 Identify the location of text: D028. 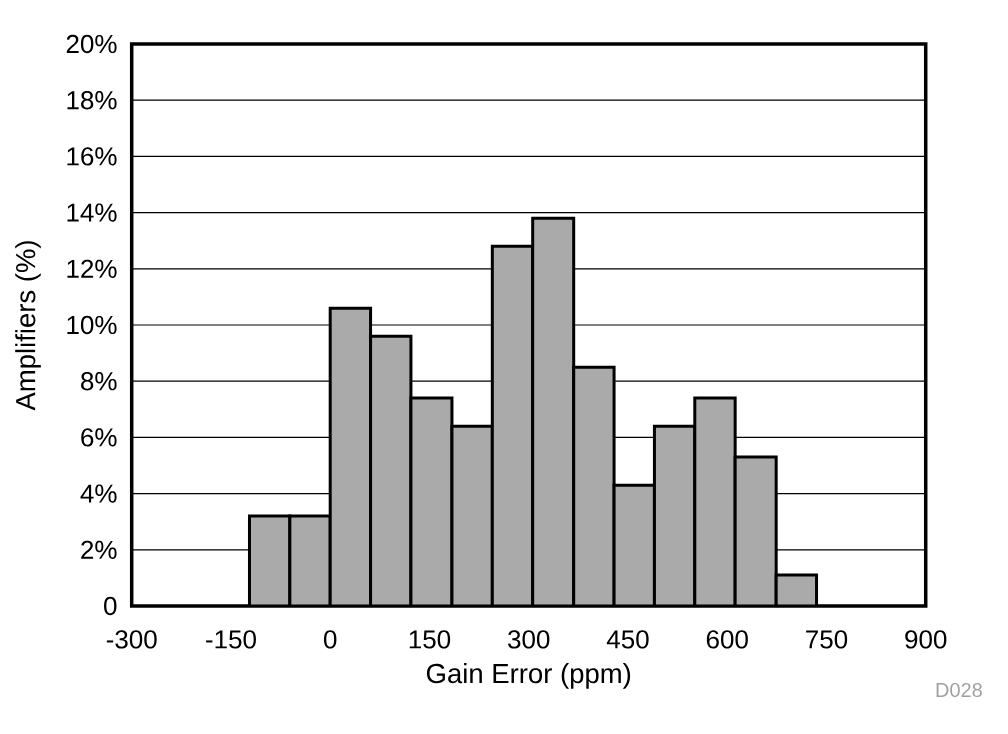
(959, 690).